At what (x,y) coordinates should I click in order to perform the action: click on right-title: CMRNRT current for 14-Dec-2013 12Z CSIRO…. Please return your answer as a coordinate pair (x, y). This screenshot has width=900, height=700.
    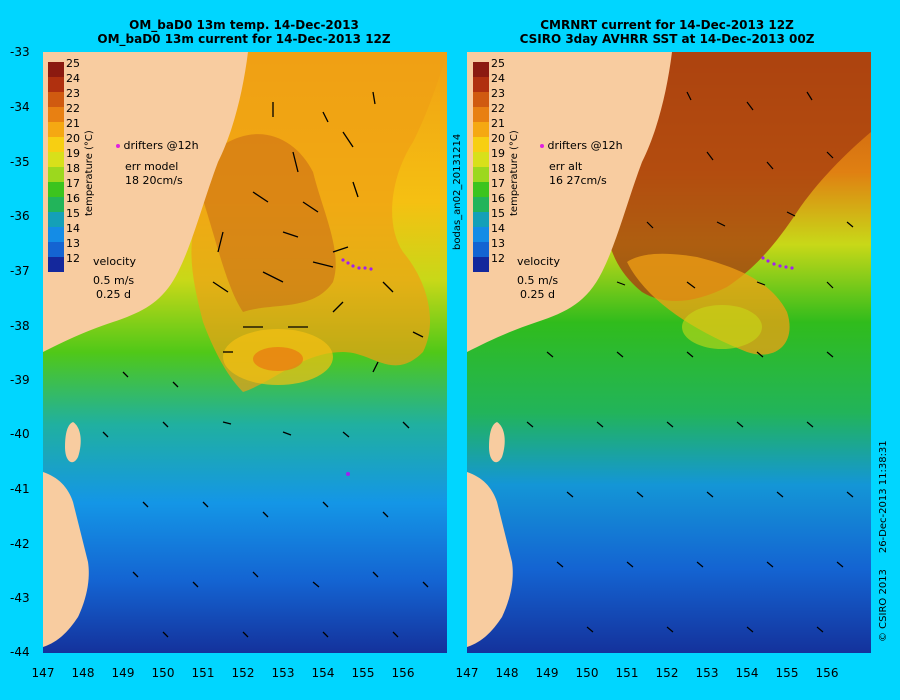
    Looking at the image, I should click on (667, 32).